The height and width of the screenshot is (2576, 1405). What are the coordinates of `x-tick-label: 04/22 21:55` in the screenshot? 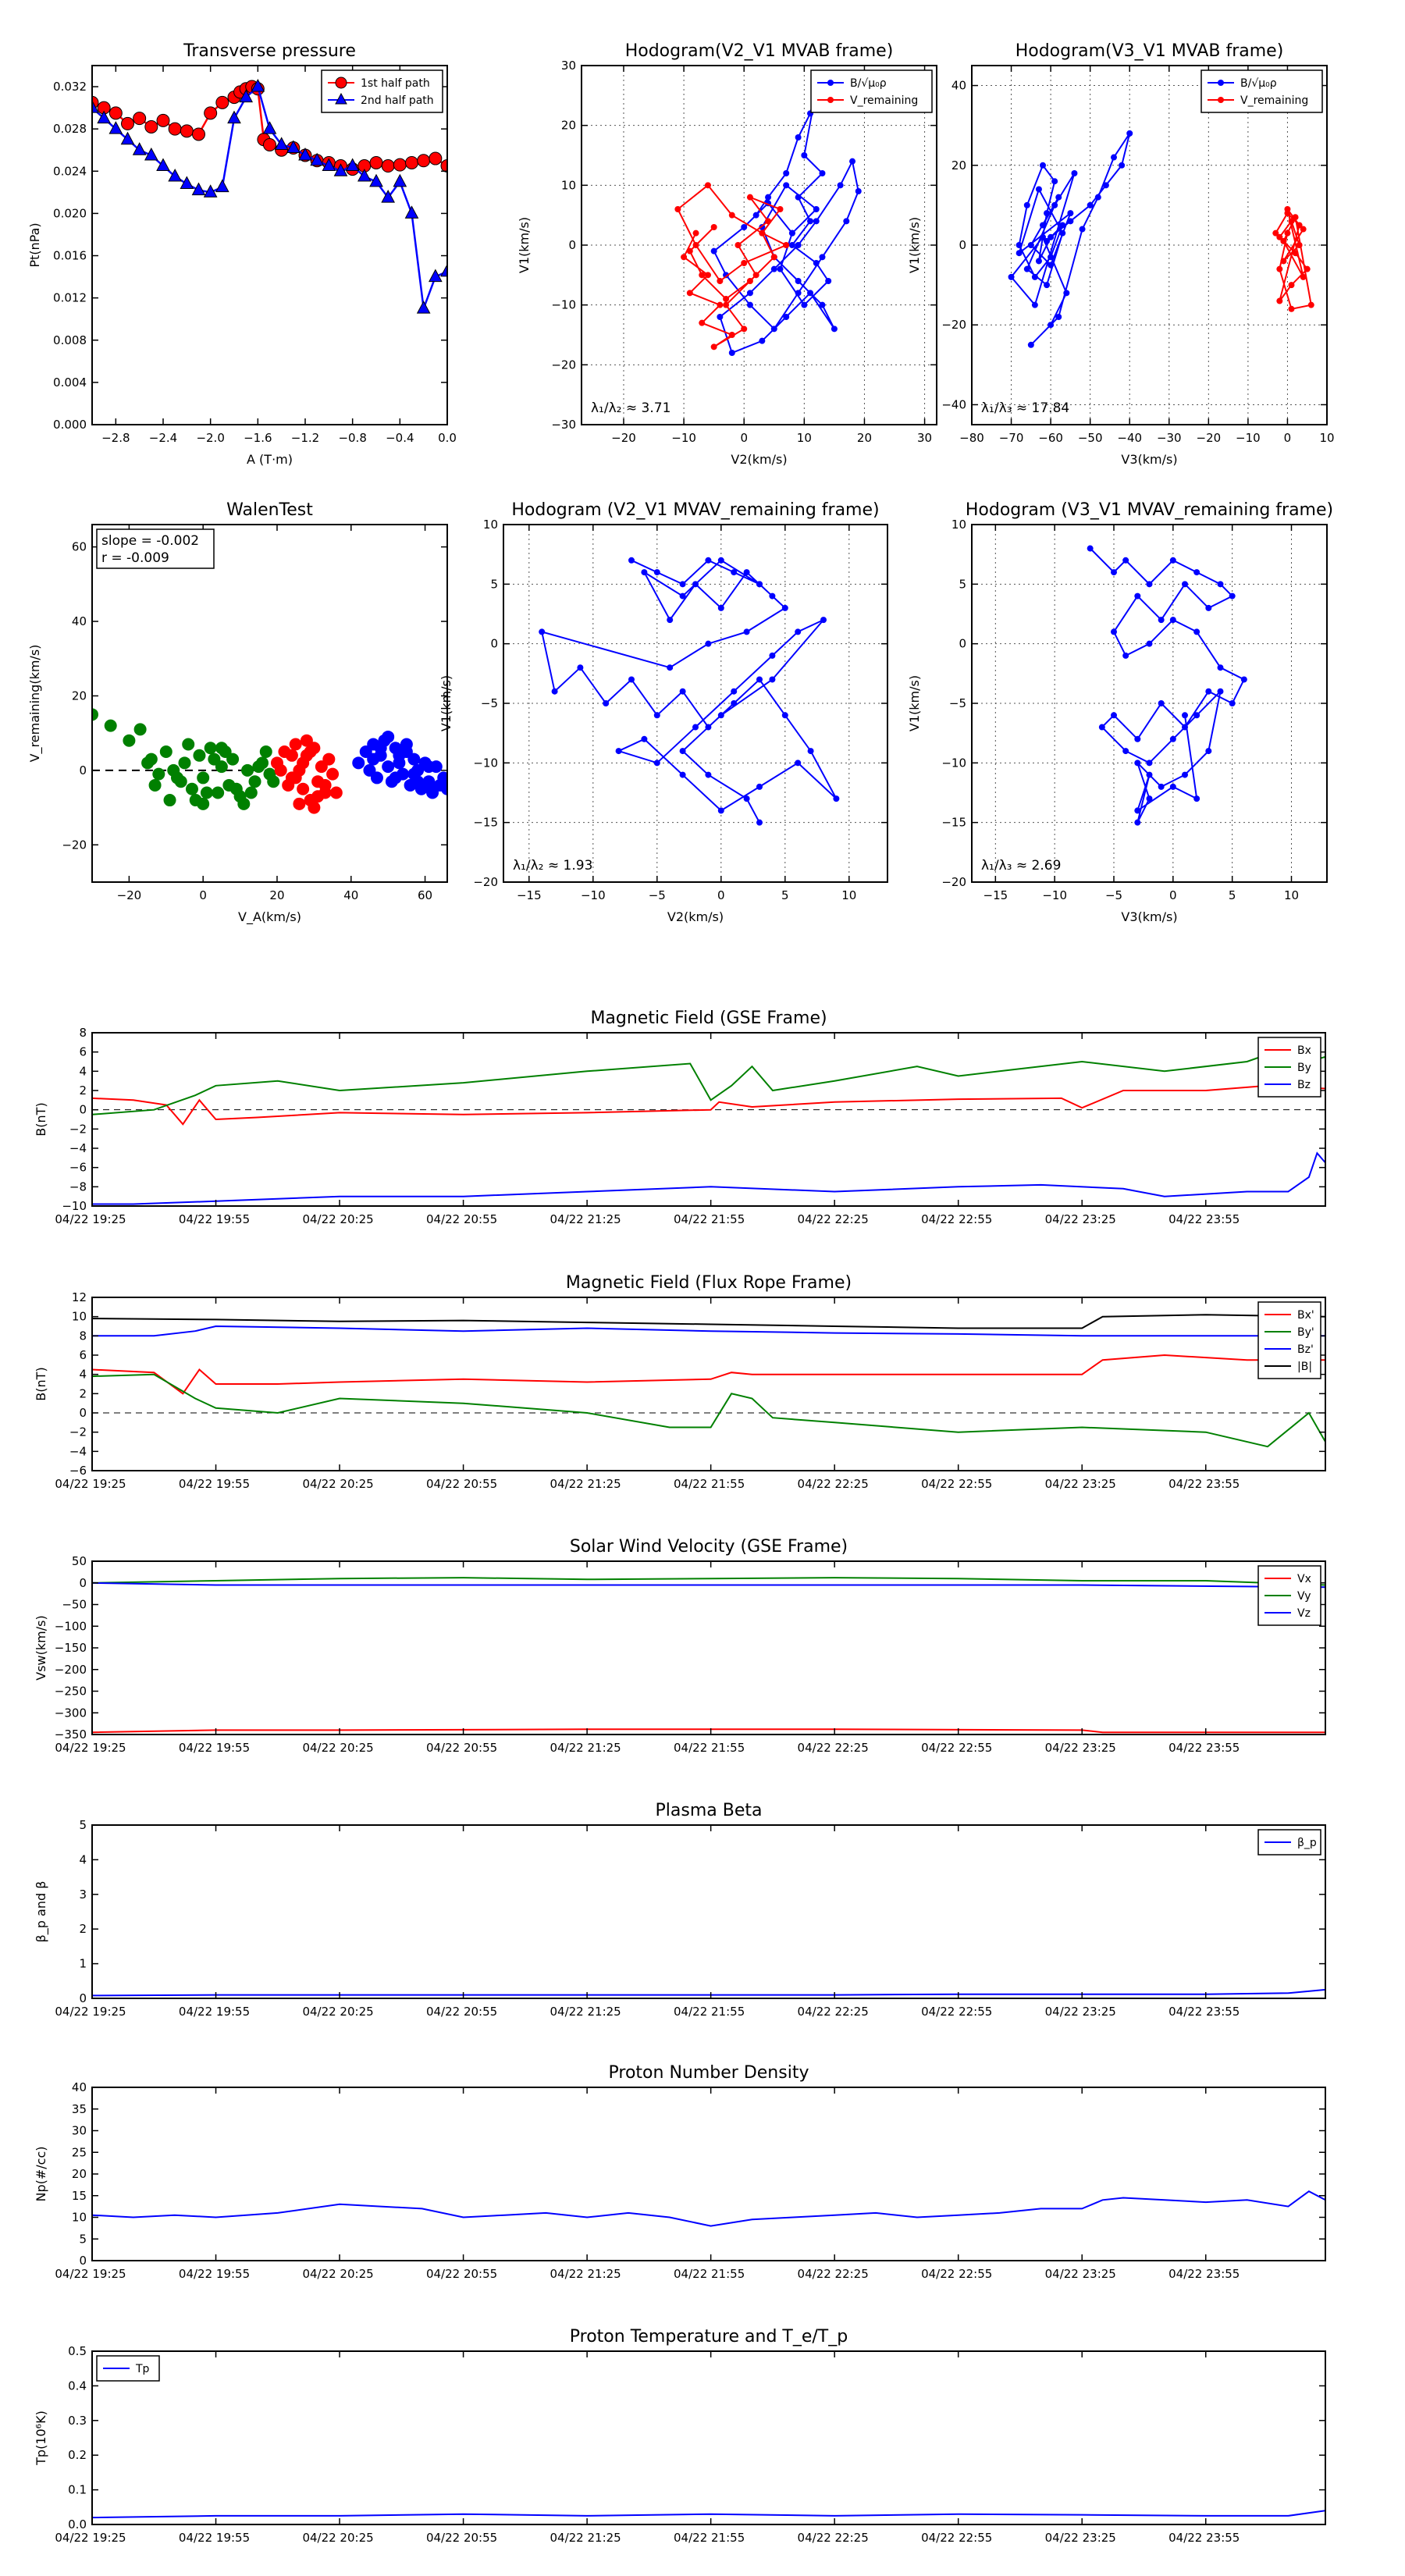 It's located at (710, 1748).